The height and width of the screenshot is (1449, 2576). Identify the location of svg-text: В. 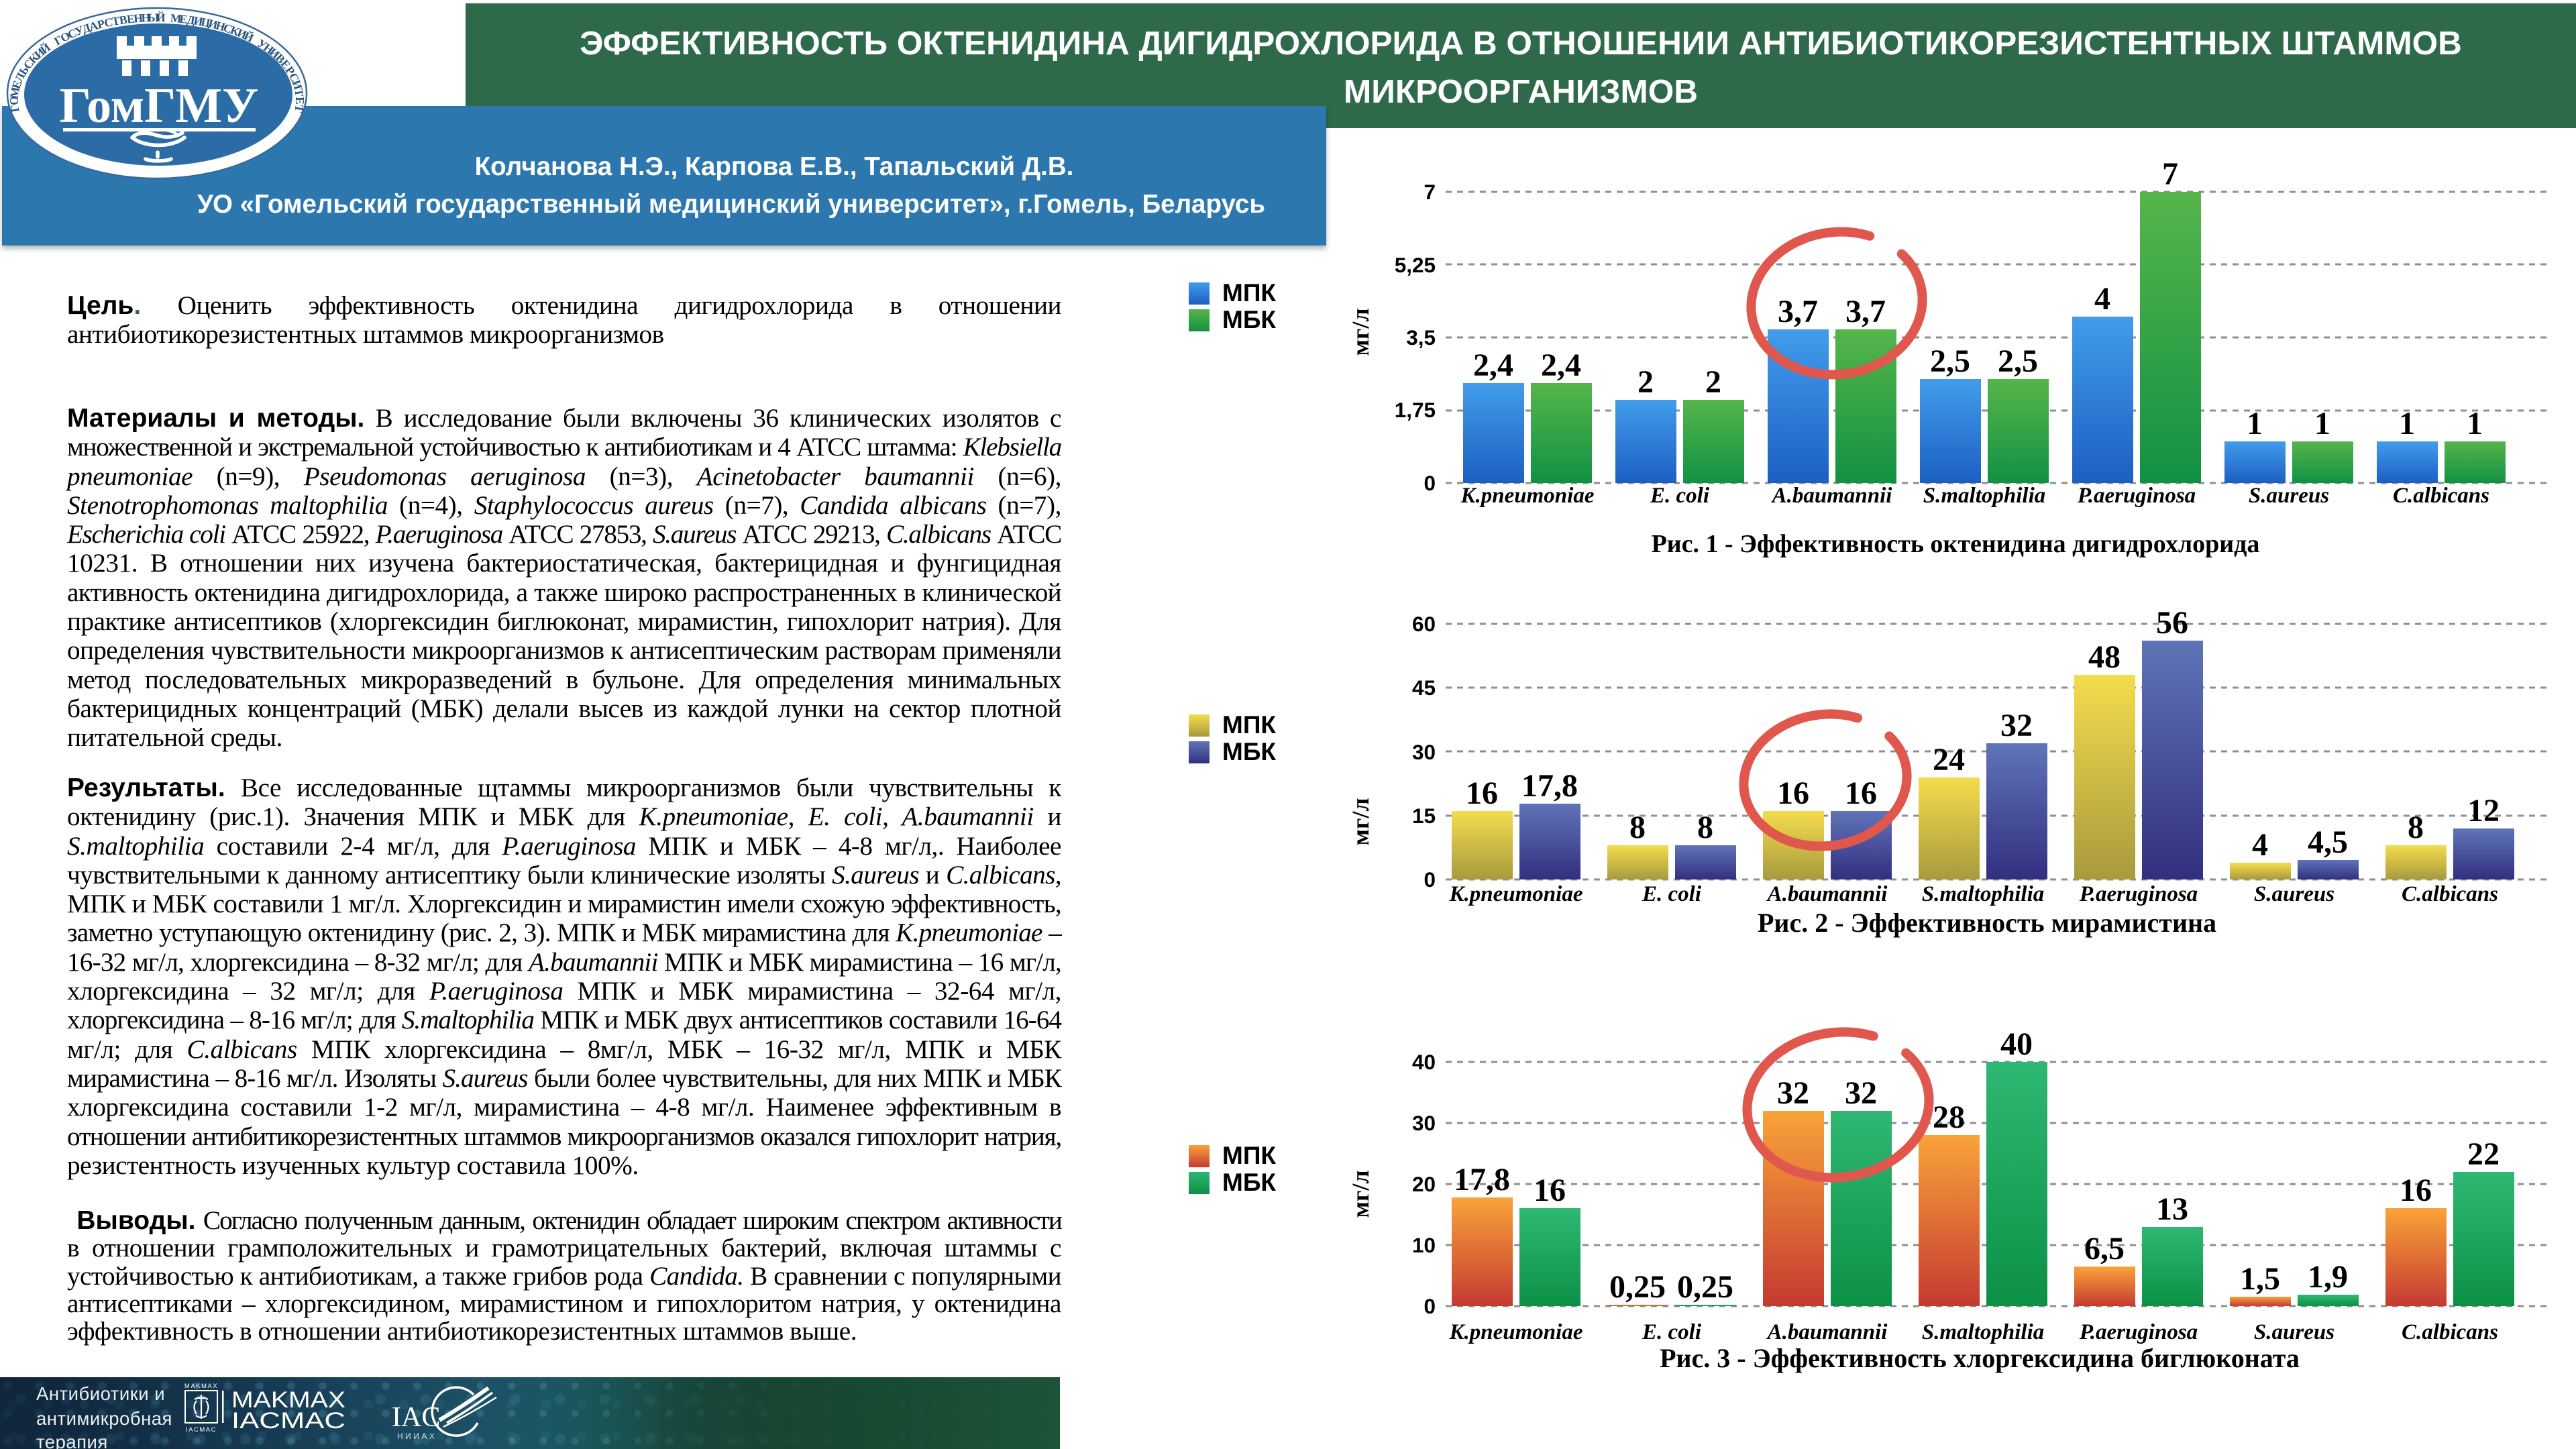
(124, 20).